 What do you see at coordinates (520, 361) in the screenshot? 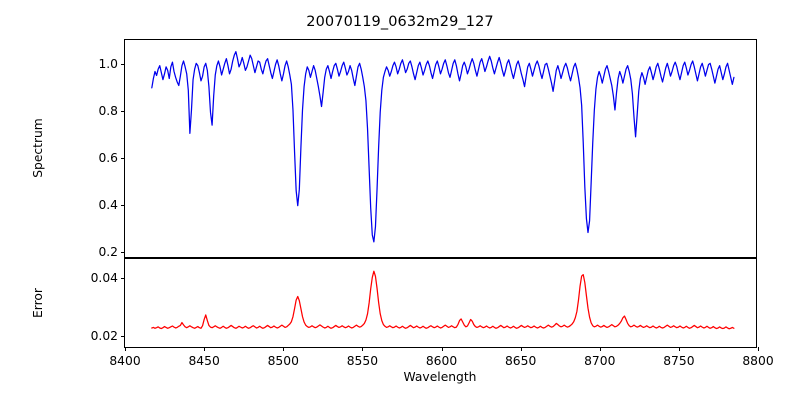
I see `x-tick-label: 8650` at bounding box center [520, 361].